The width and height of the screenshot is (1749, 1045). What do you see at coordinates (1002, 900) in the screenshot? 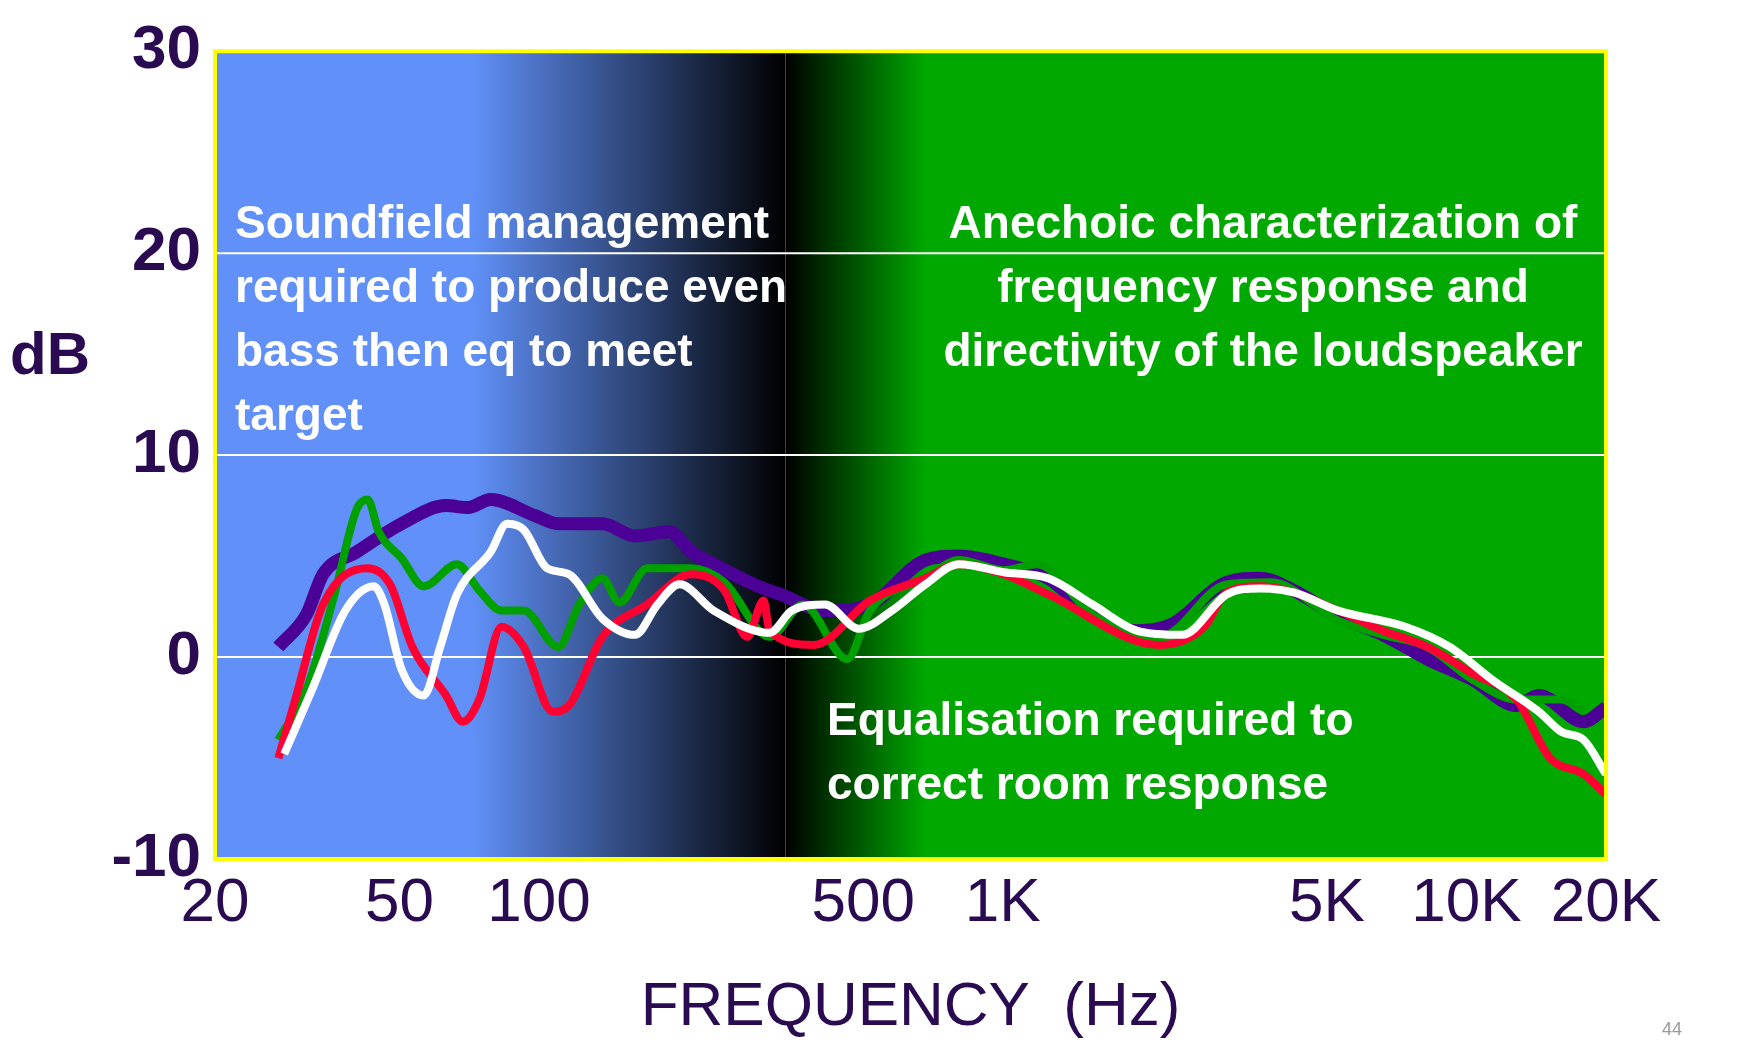
I see `x-tick-label: 1K` at bounding box center [1002, 900].